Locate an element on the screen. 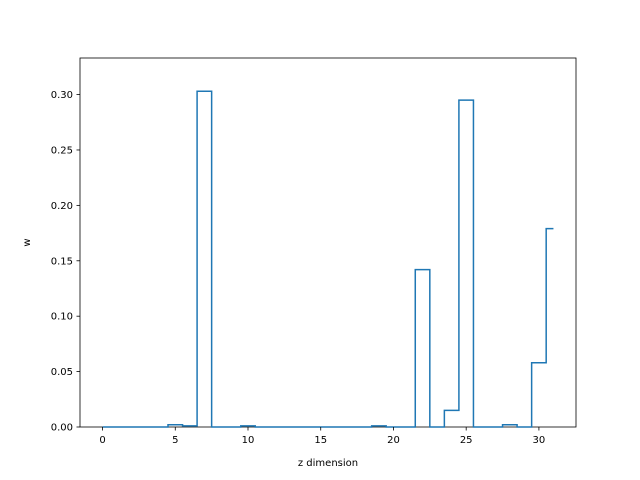 This screenshot has width=640, height=480. x-axis-ticks: 0 5 10 15 20 25 30 is located at coordinates (322, 436).